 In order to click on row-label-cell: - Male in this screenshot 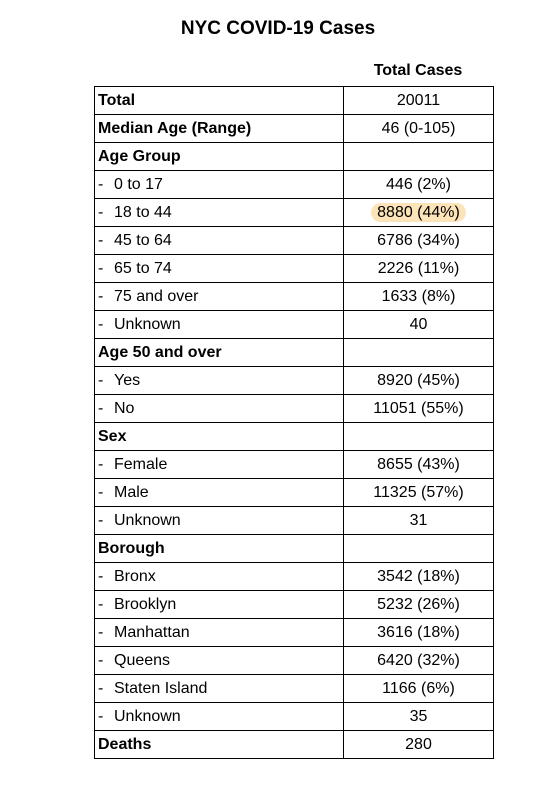, I will do `click(219, 492)`.